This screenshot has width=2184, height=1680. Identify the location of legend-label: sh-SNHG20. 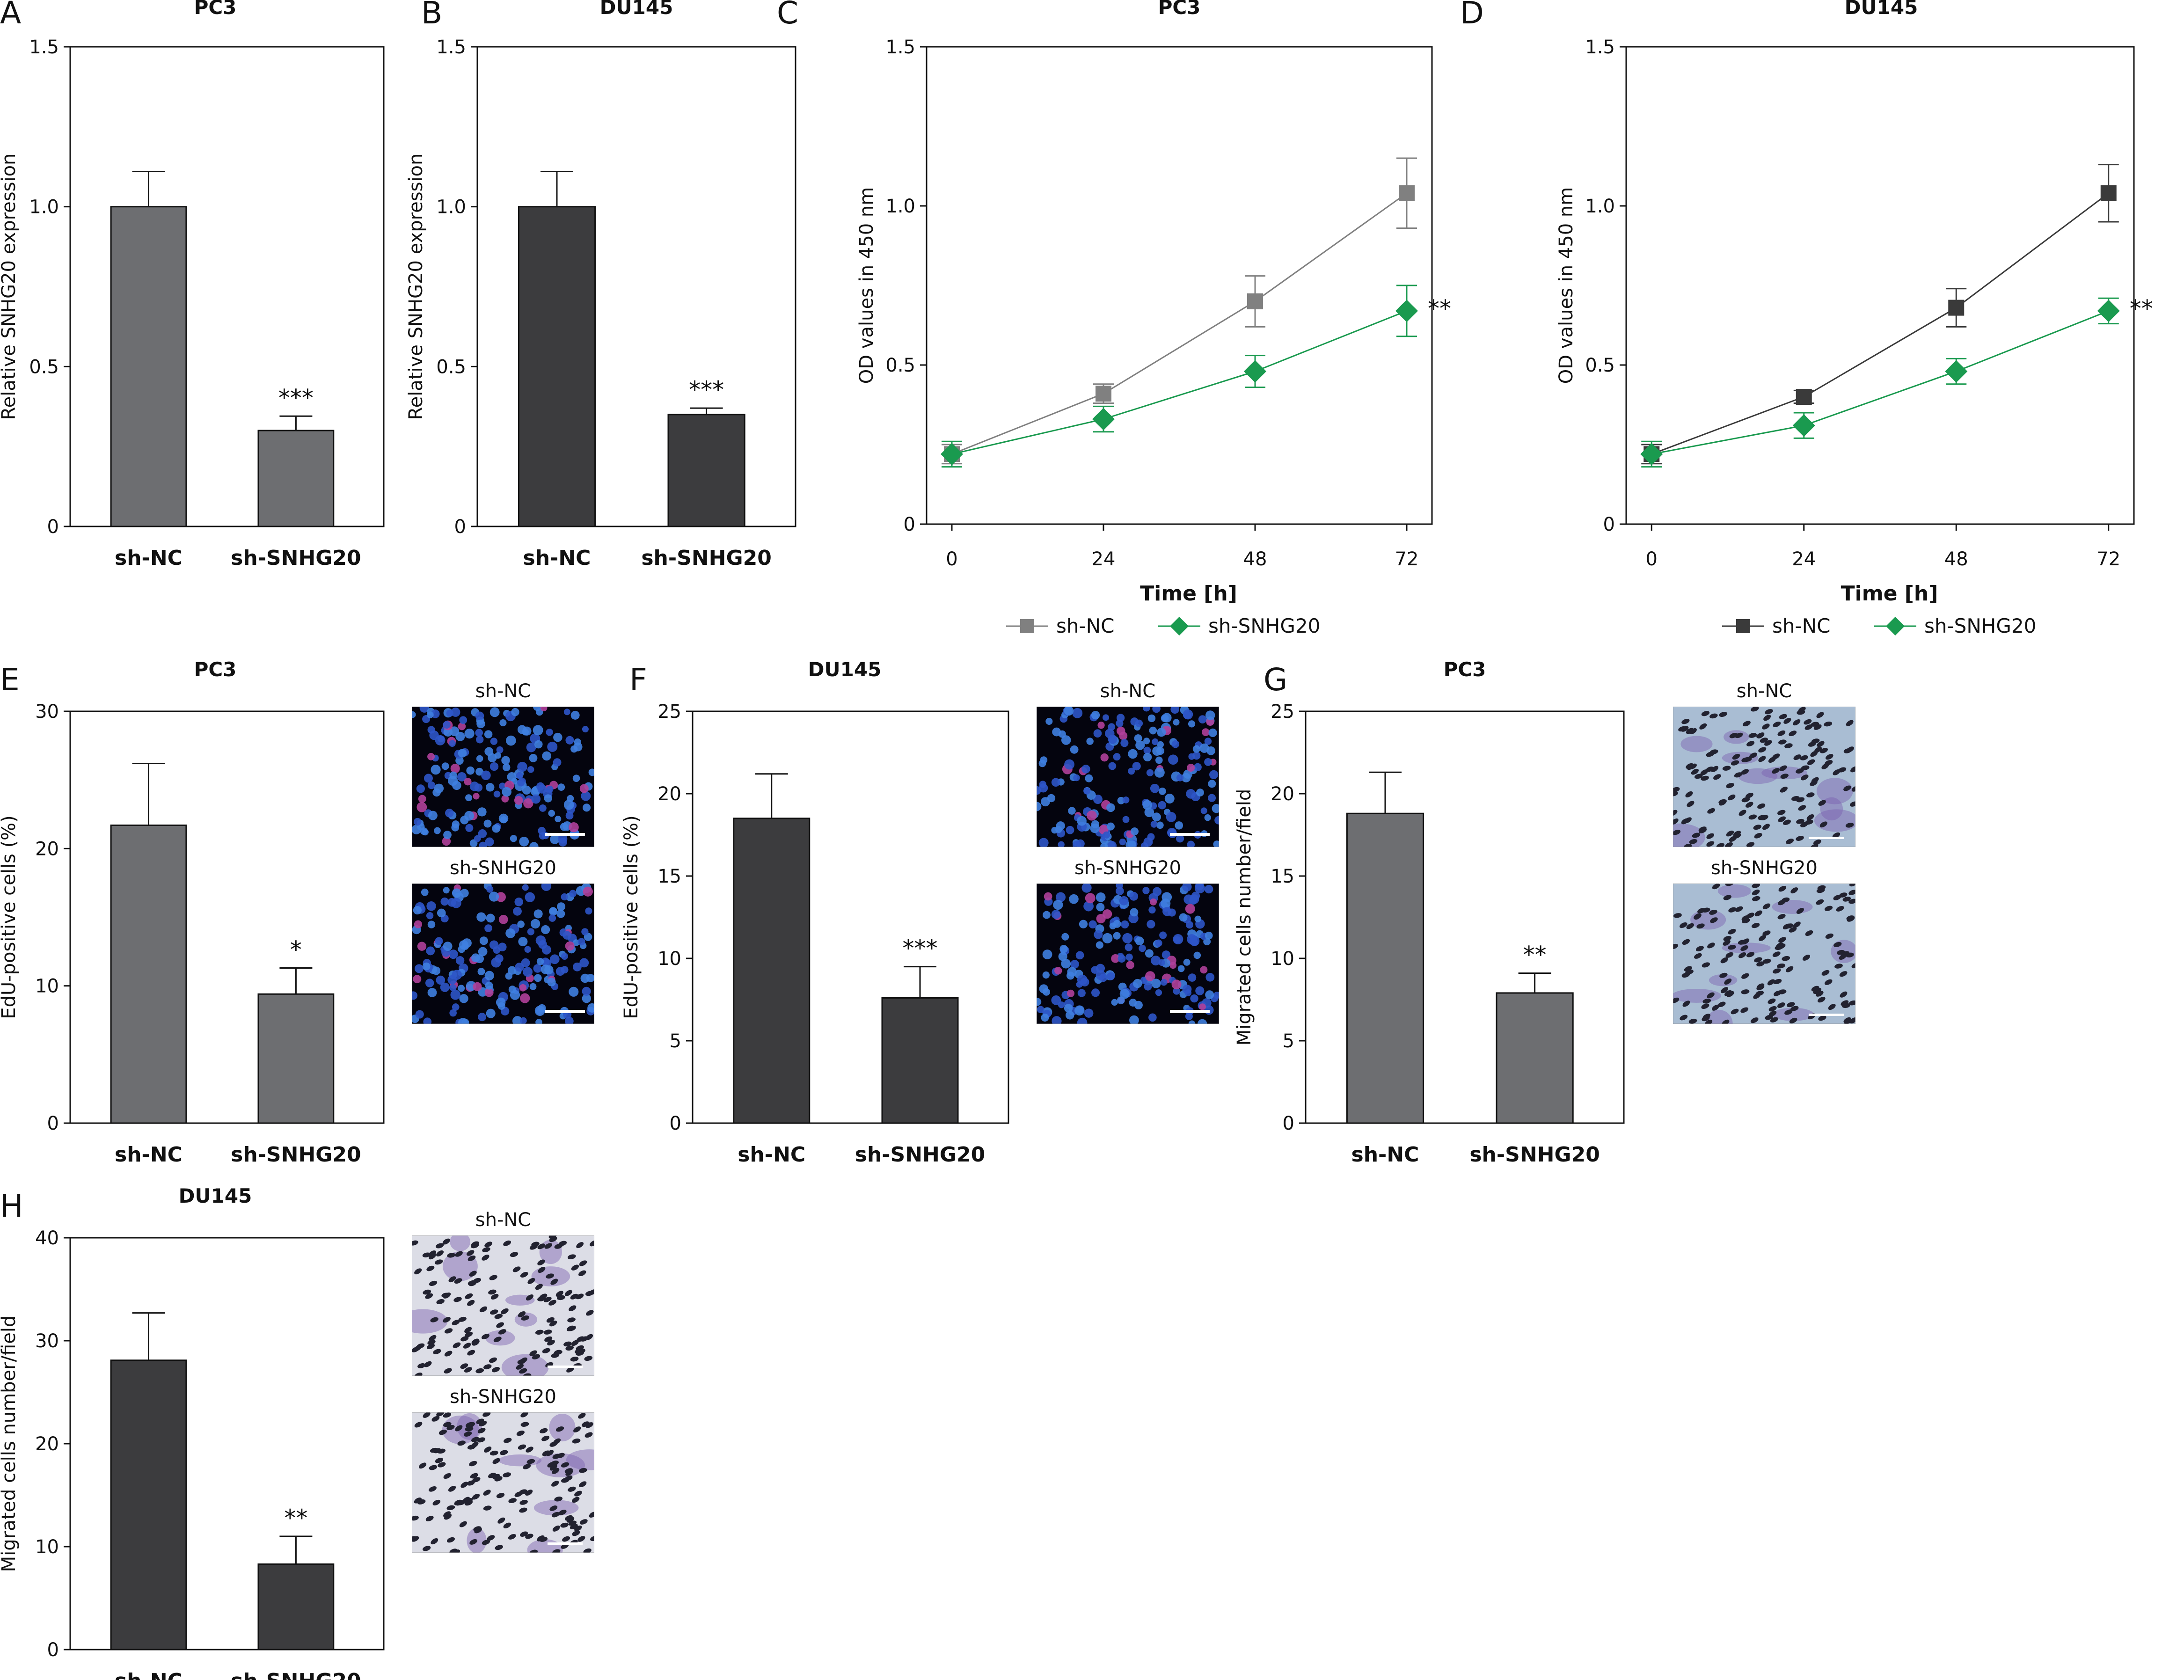
(1980, 625).